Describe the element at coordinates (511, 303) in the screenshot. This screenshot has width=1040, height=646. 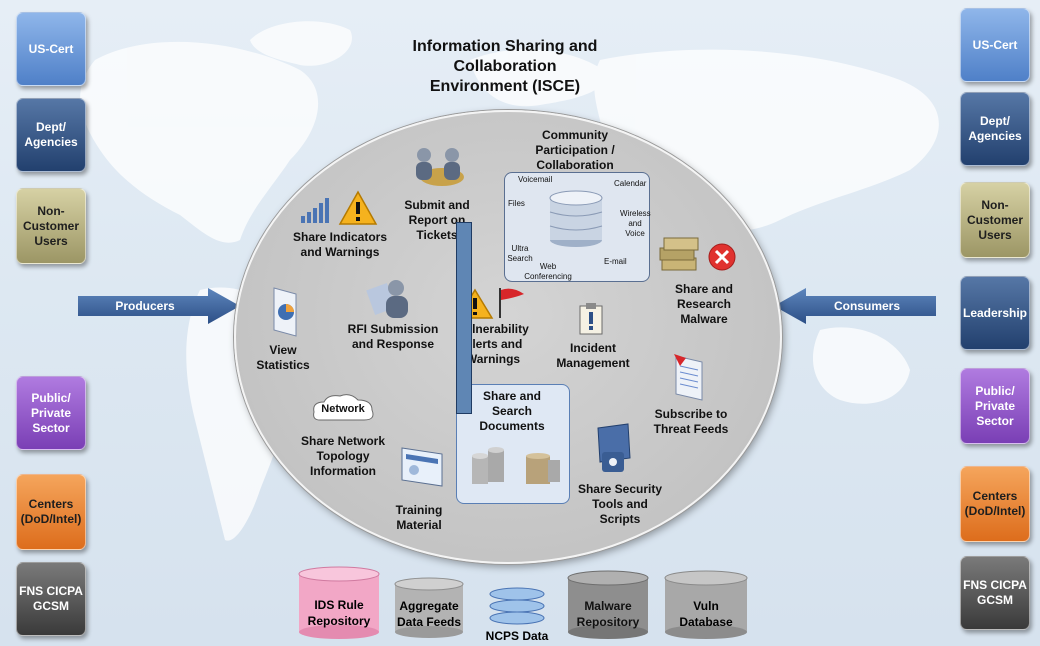
I see `red-flag-icon` at that location.